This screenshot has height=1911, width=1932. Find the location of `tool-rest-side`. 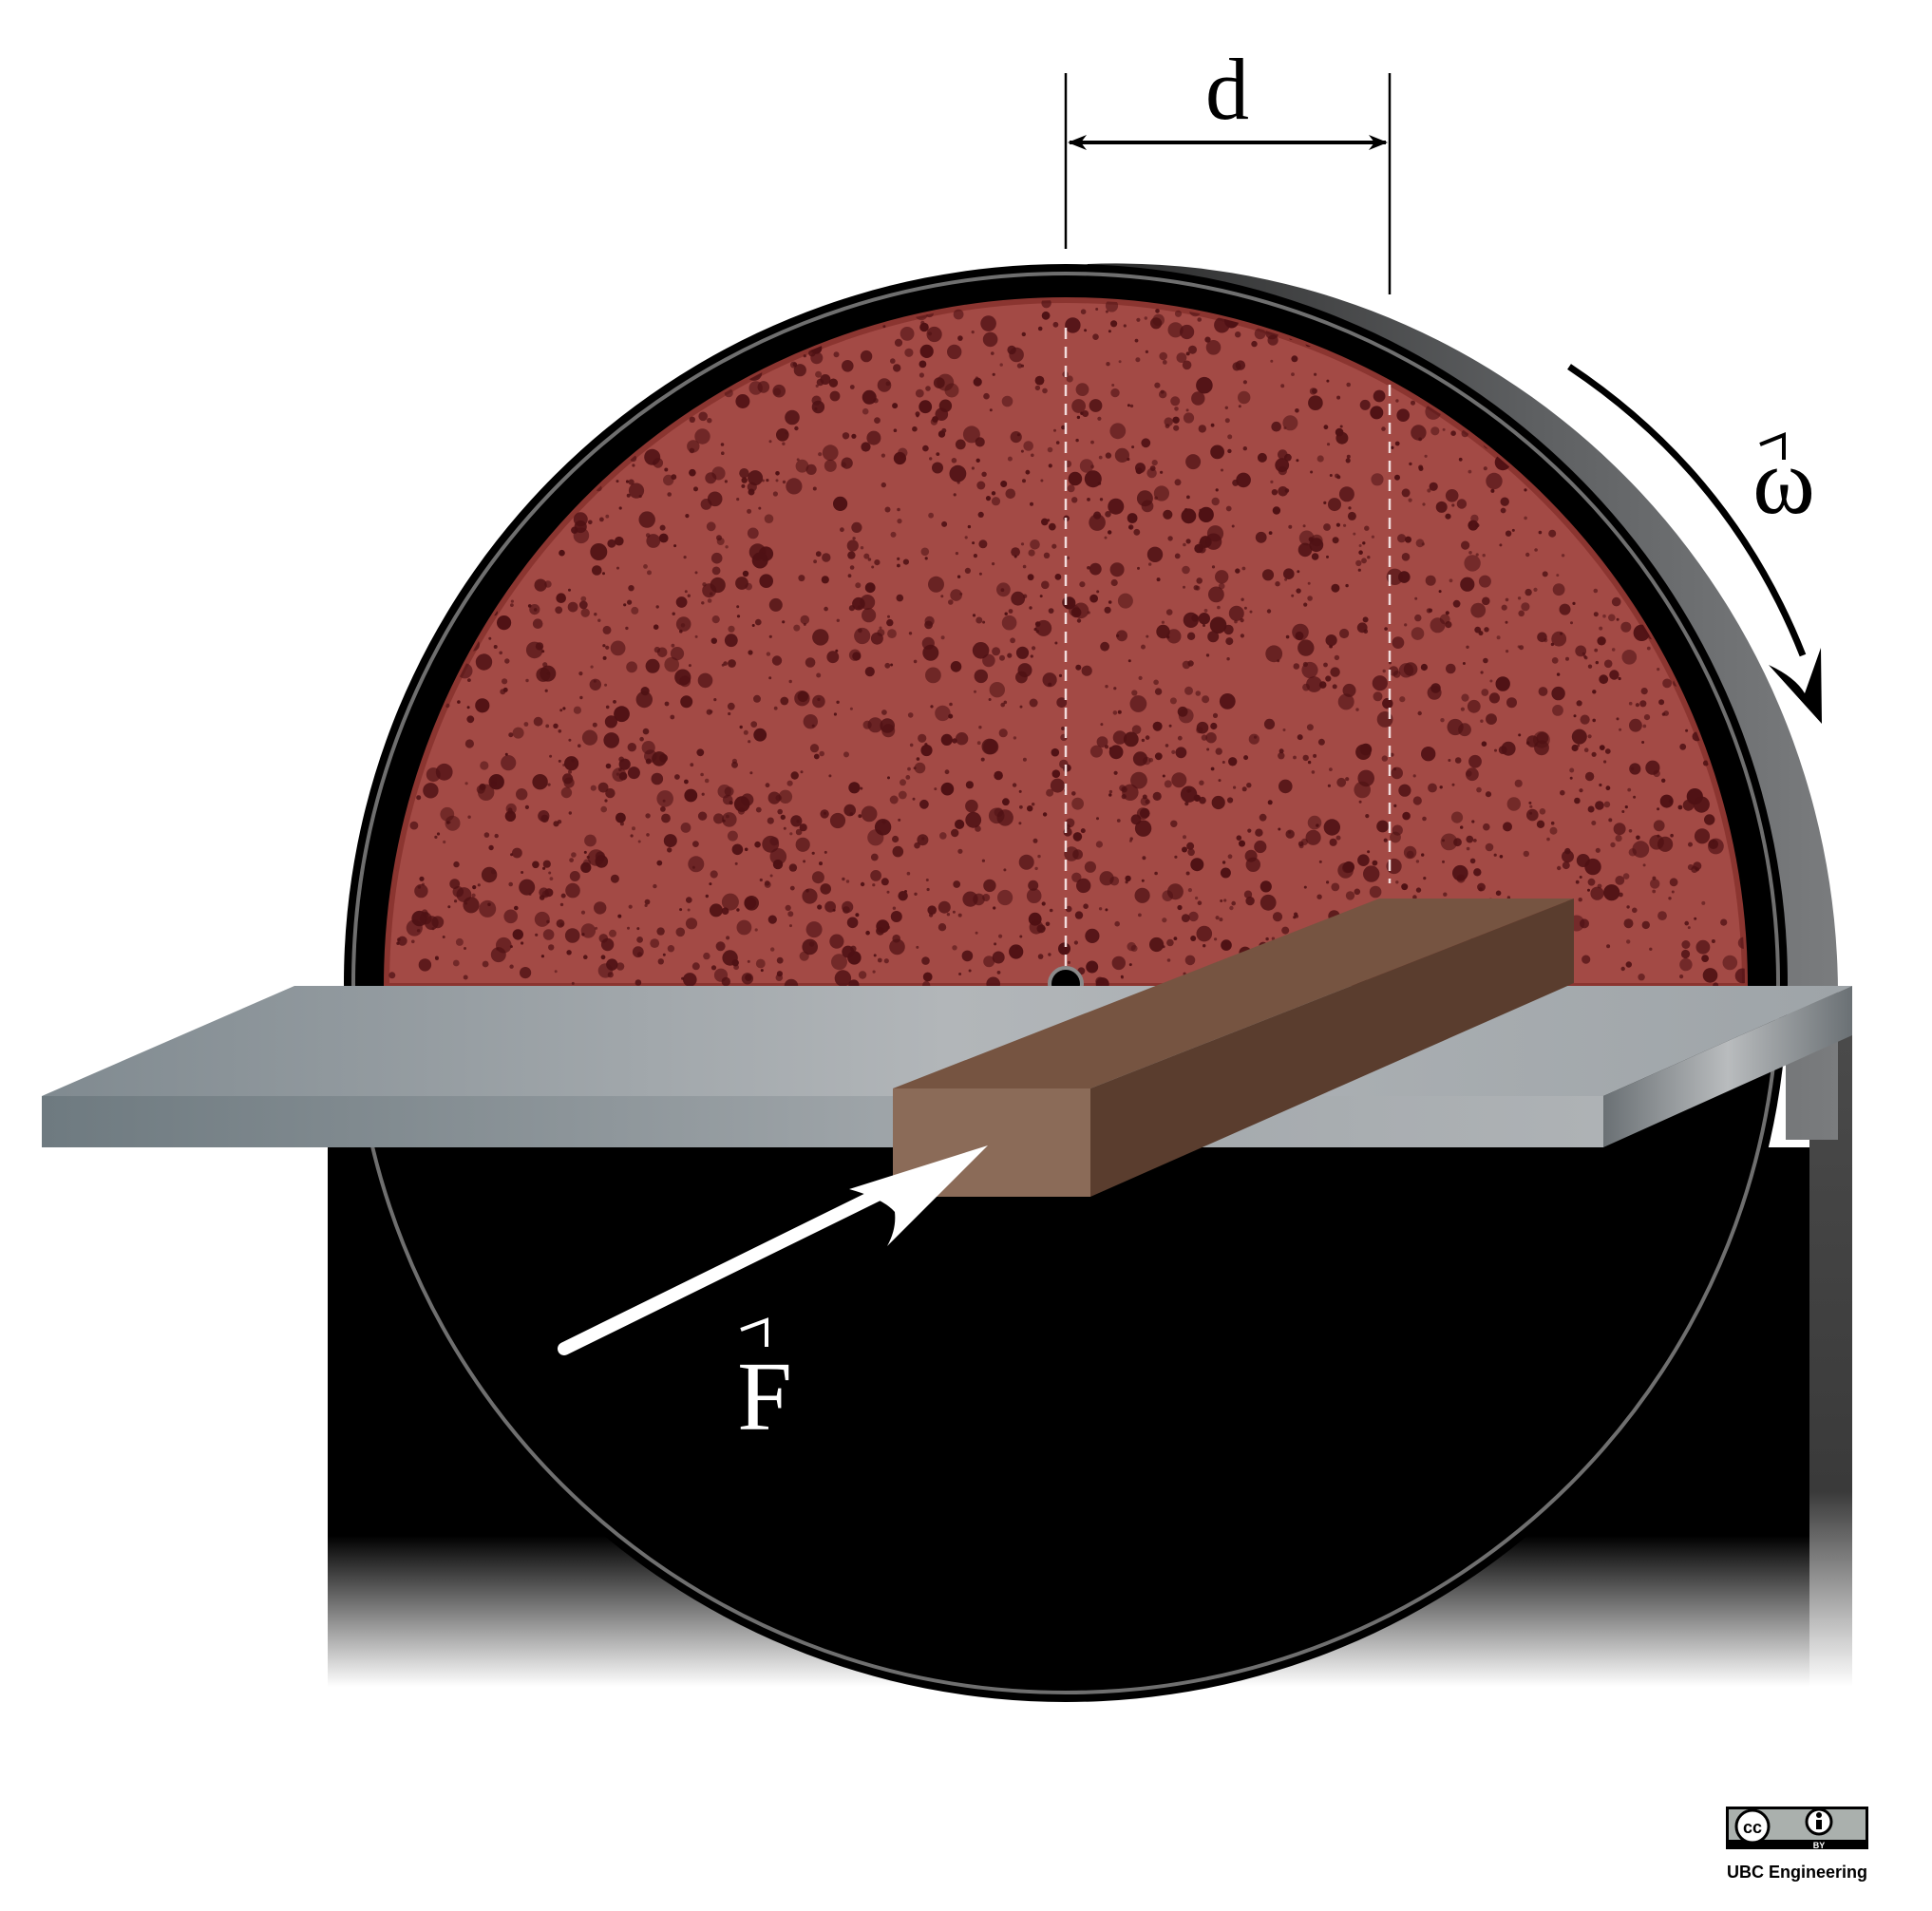

tool-rest-side is located at coordinates (1727, 1066).